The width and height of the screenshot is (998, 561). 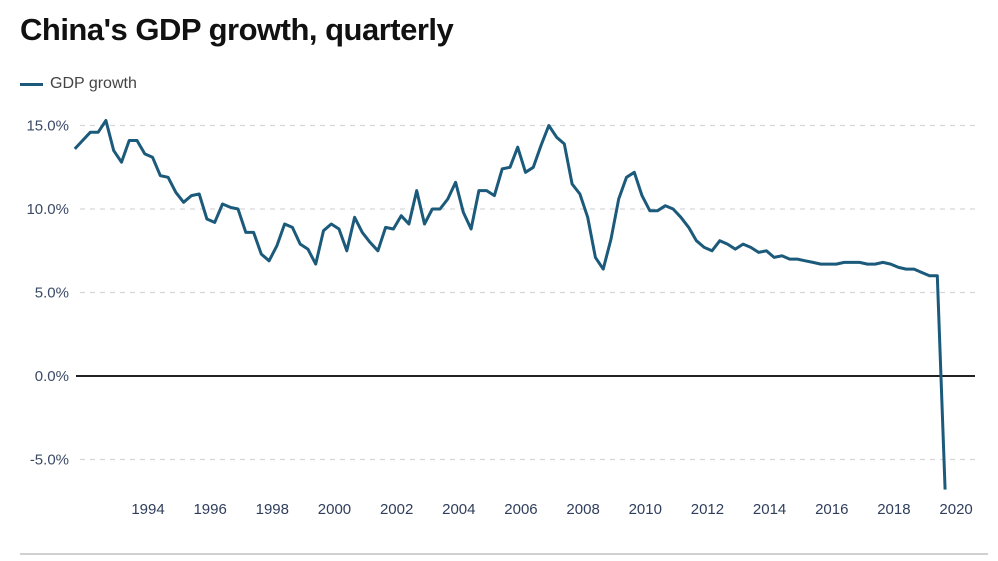 What do you see at coordinates (93, 83) in the screenshot?
I see `legend-label-gdp-growth: GDP growth` at bounding box center [93, 83].